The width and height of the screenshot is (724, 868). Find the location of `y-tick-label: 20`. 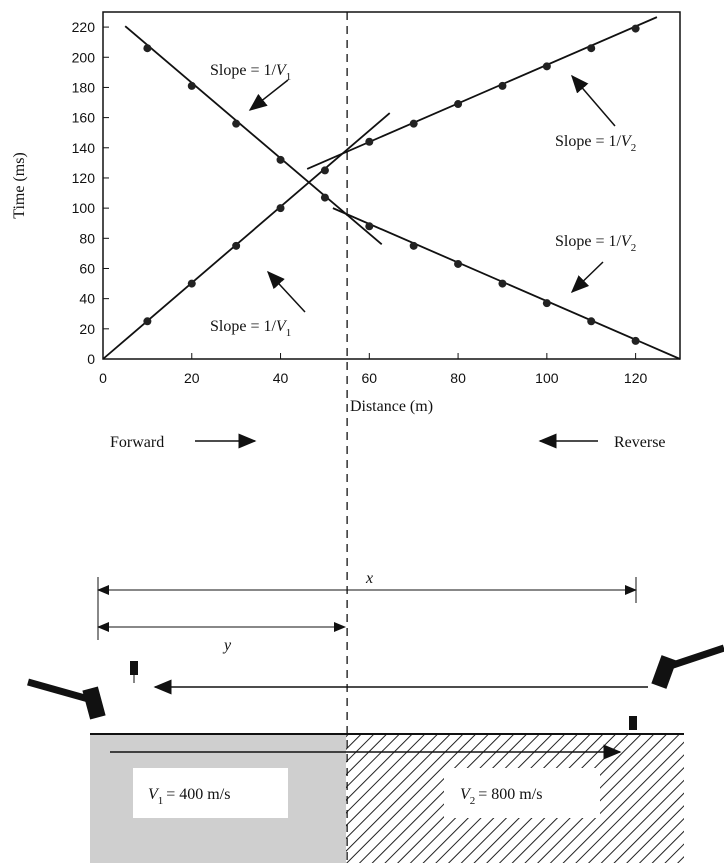

y-tick-label: 20 is located at coordinates (87, 329).